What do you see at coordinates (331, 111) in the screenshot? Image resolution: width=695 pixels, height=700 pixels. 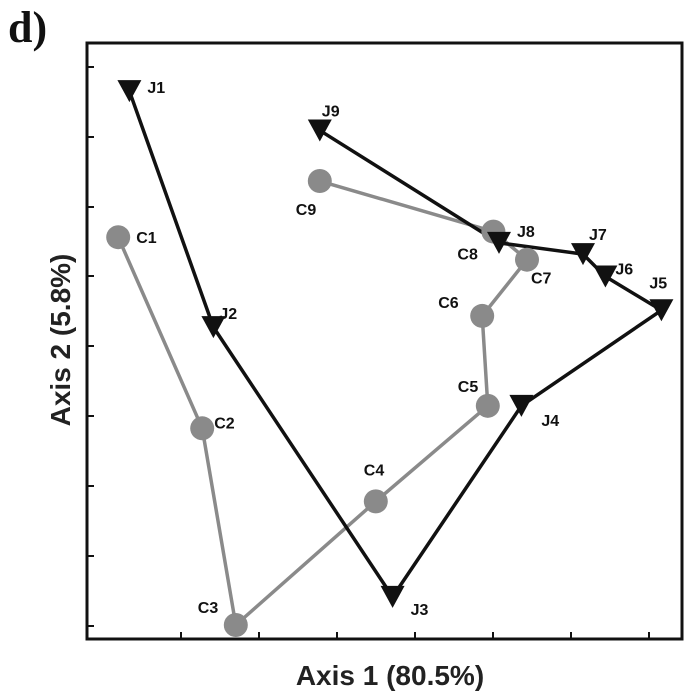 I see `label-j9: J9` at bounding box center [331, 111].